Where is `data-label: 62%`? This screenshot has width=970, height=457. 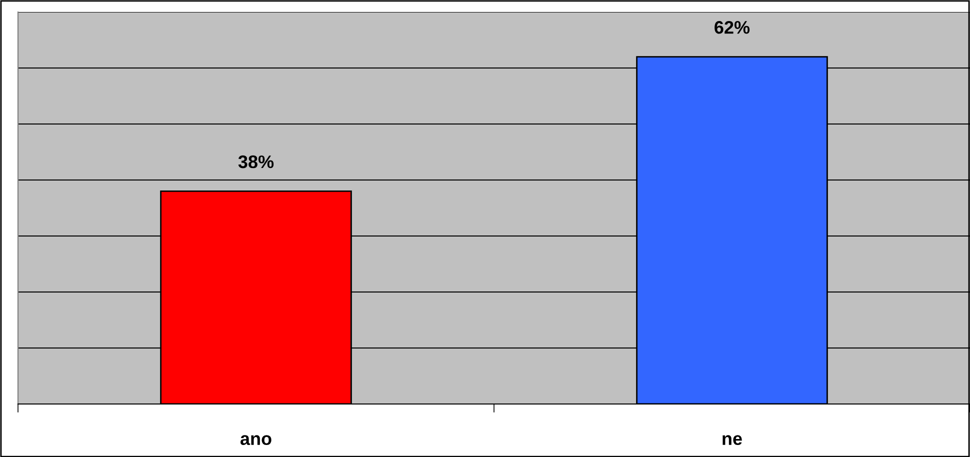 data-label: 62% is located at coordinates (732, 27).